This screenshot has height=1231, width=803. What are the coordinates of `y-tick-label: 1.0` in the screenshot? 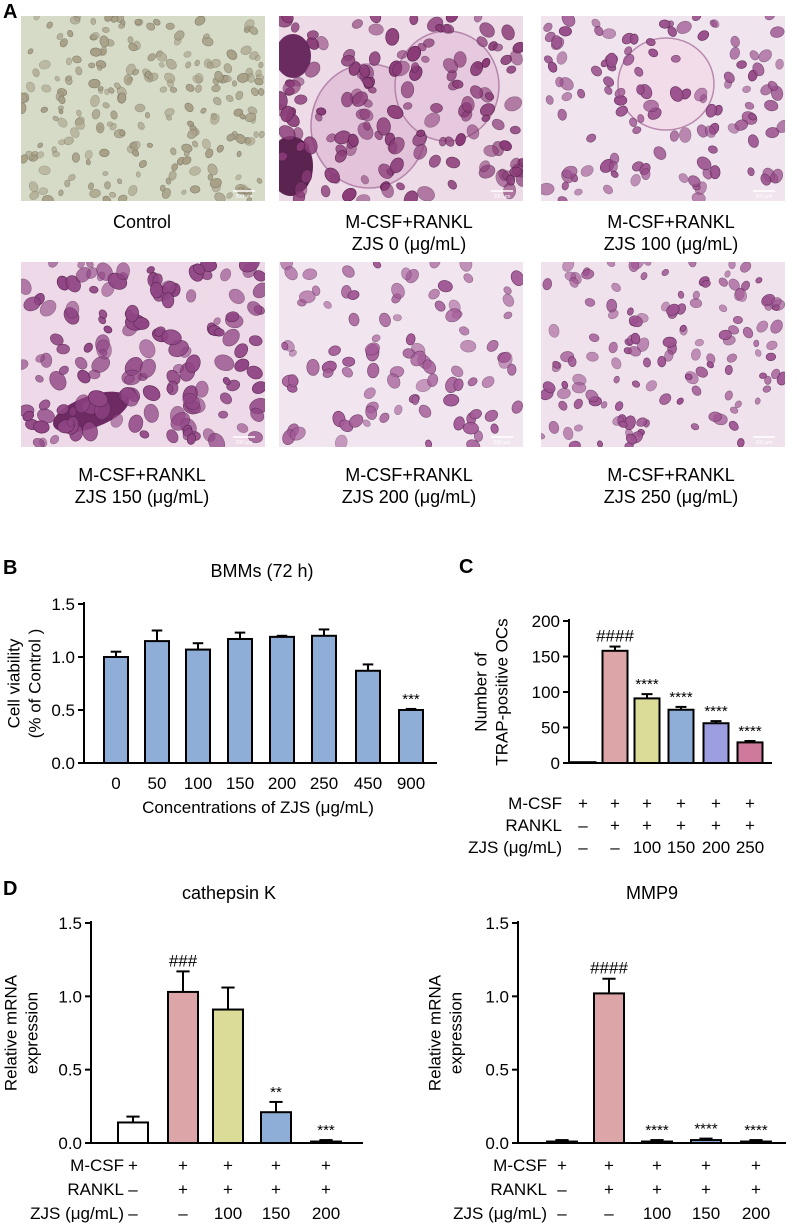 It's located at (70, 996).